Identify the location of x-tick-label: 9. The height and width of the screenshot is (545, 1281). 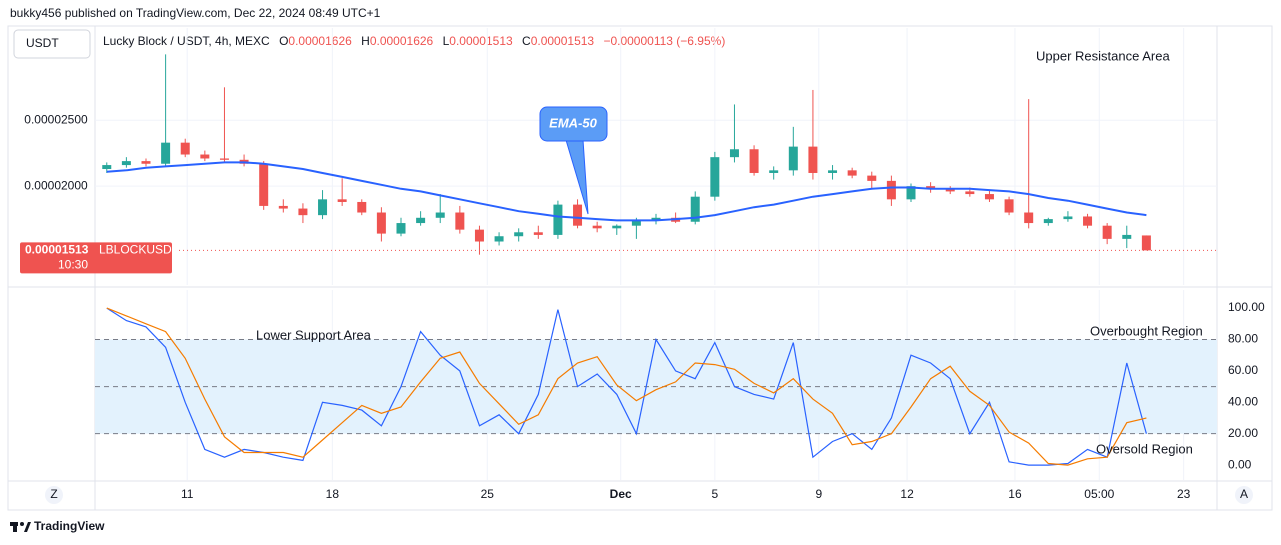
(818, 494).